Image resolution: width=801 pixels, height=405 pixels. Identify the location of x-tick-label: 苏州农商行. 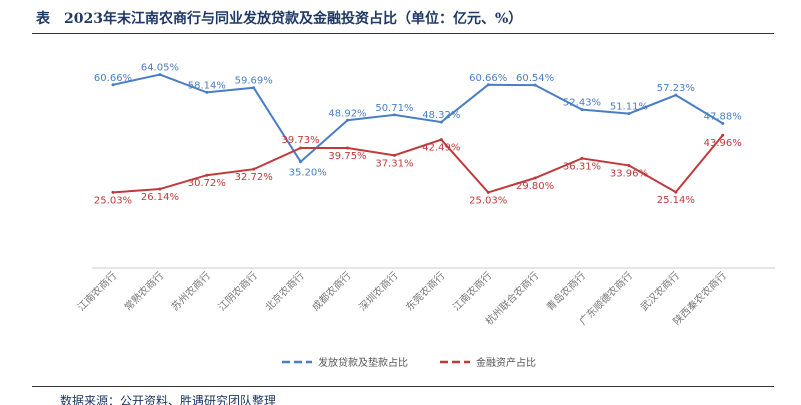
(190, 291).